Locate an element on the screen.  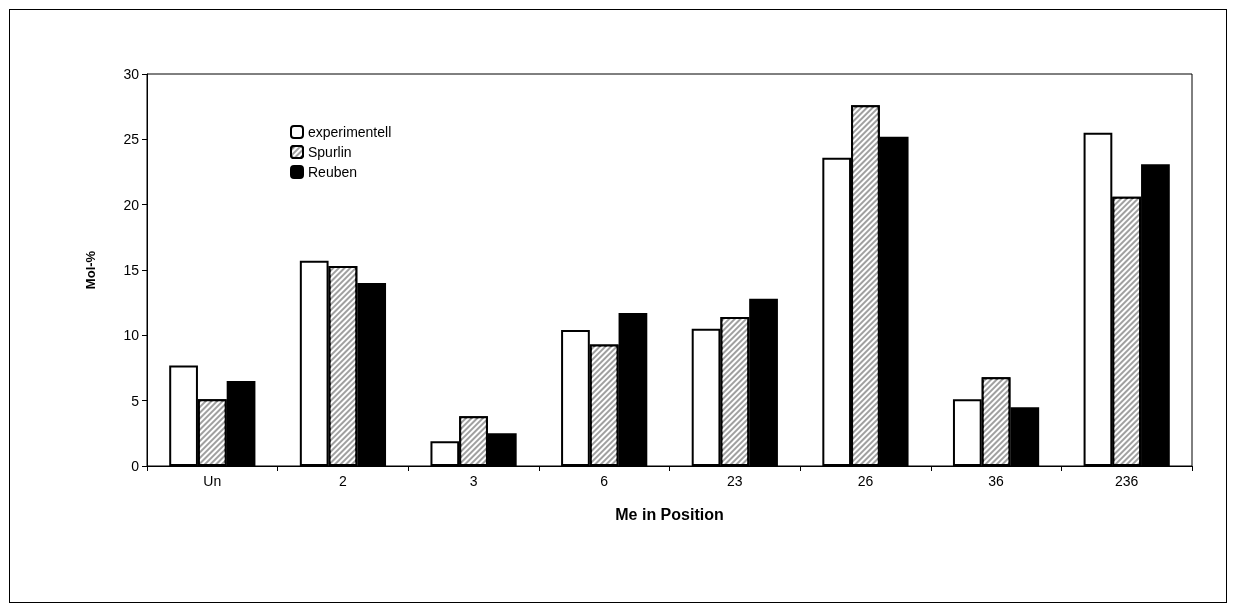
legend-label: Reuben is located at coordinates (333, 172).